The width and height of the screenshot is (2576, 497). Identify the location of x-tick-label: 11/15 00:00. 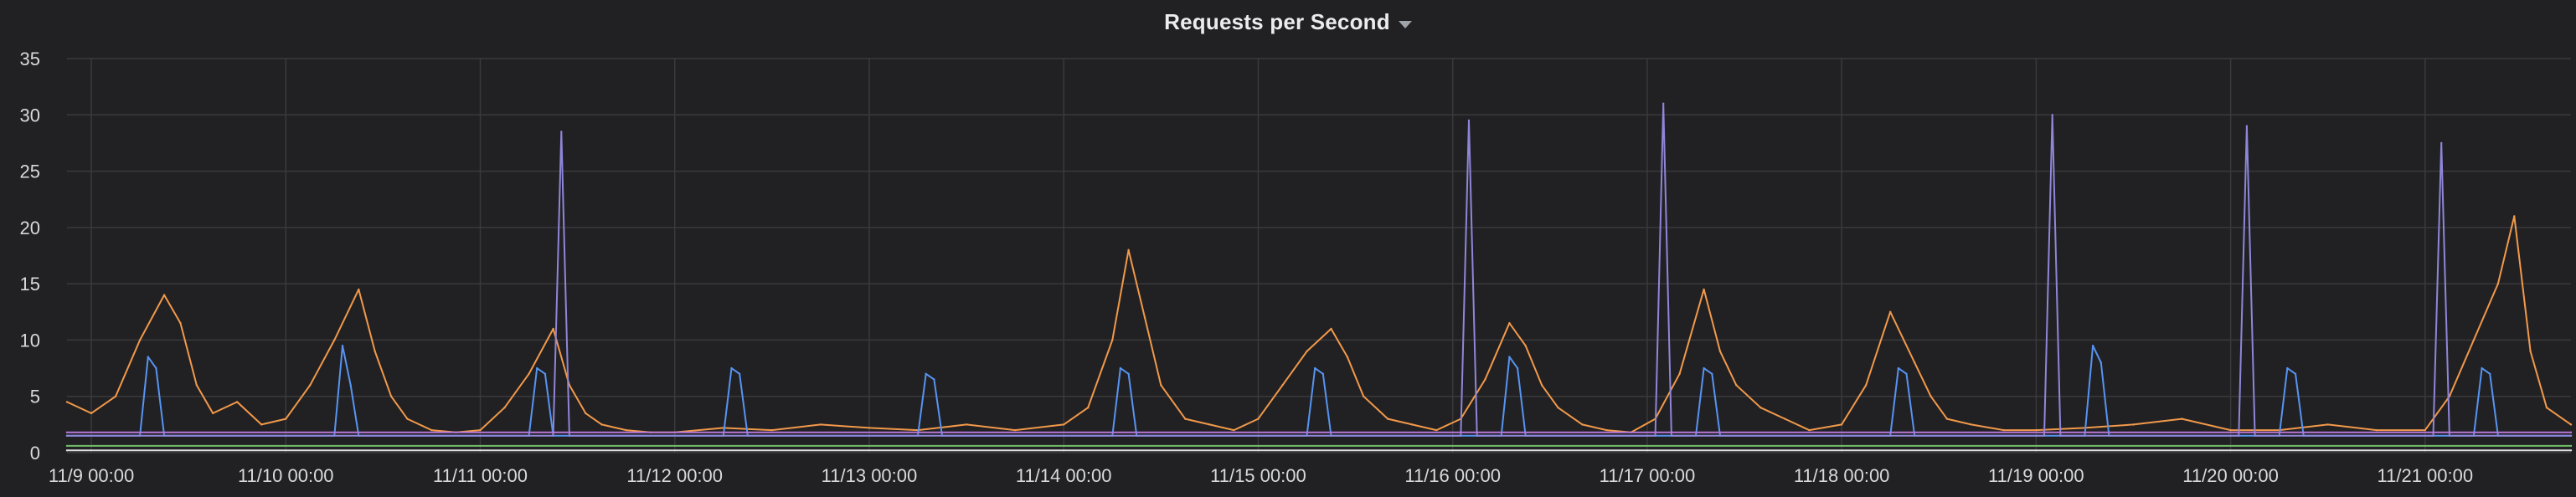
(1258, 476).